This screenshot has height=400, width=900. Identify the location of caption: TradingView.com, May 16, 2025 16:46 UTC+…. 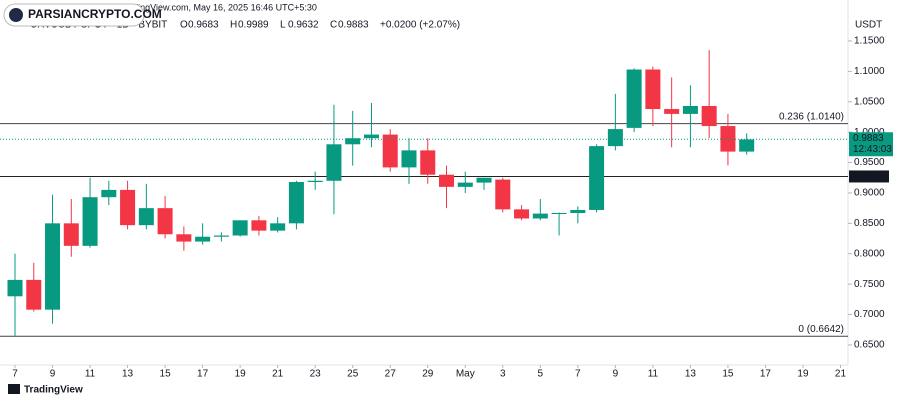
(218, 7).